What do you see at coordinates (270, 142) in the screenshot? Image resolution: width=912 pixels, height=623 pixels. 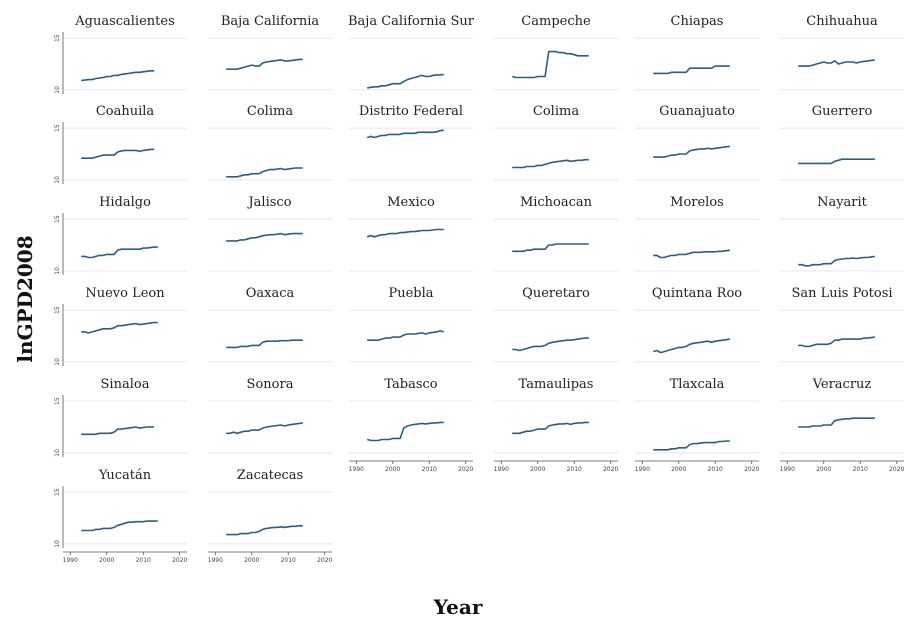 I see `panel: Colima` at bounding box center [270, 142].